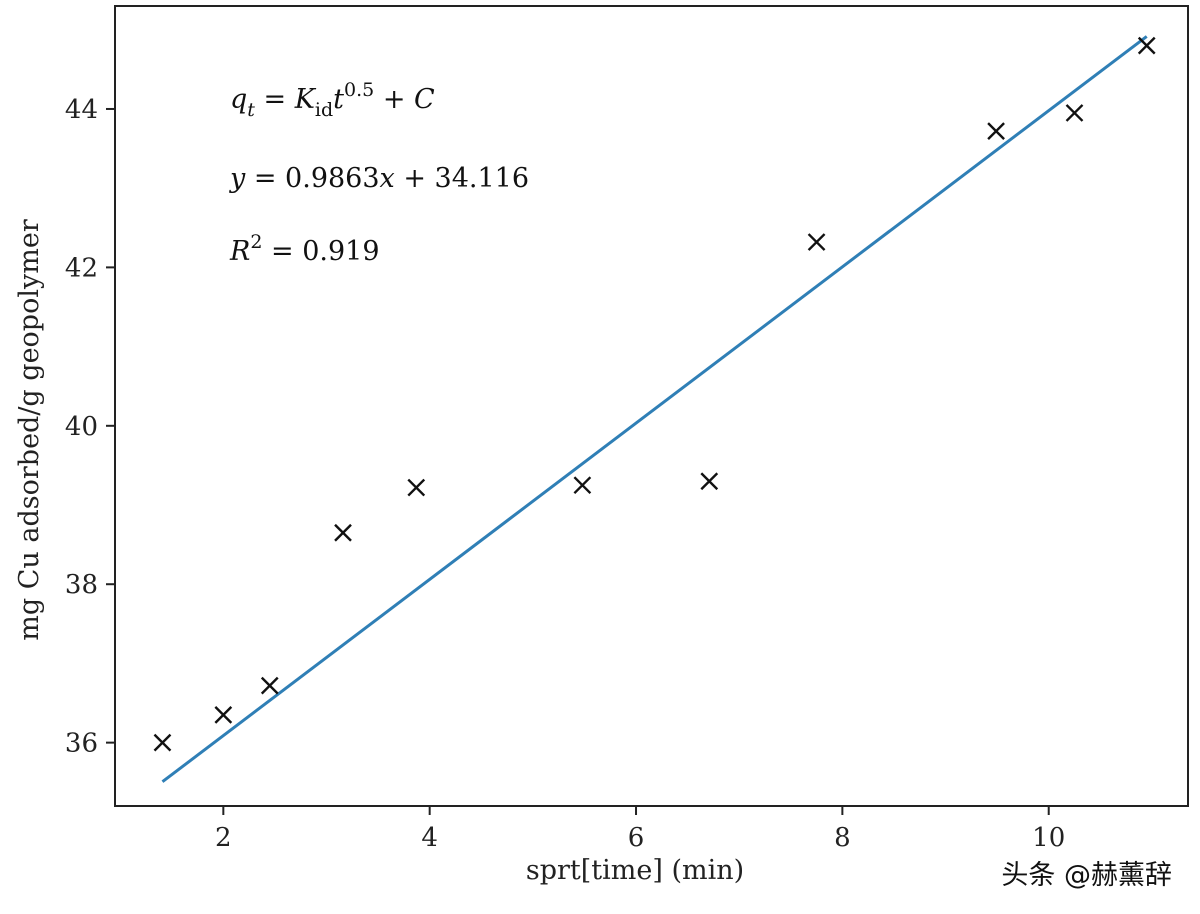 Image resolution: width=1200 pixels, height=914 pixels. I want to click on x-axis-title: sprt[time] (min), so click(635, 870).